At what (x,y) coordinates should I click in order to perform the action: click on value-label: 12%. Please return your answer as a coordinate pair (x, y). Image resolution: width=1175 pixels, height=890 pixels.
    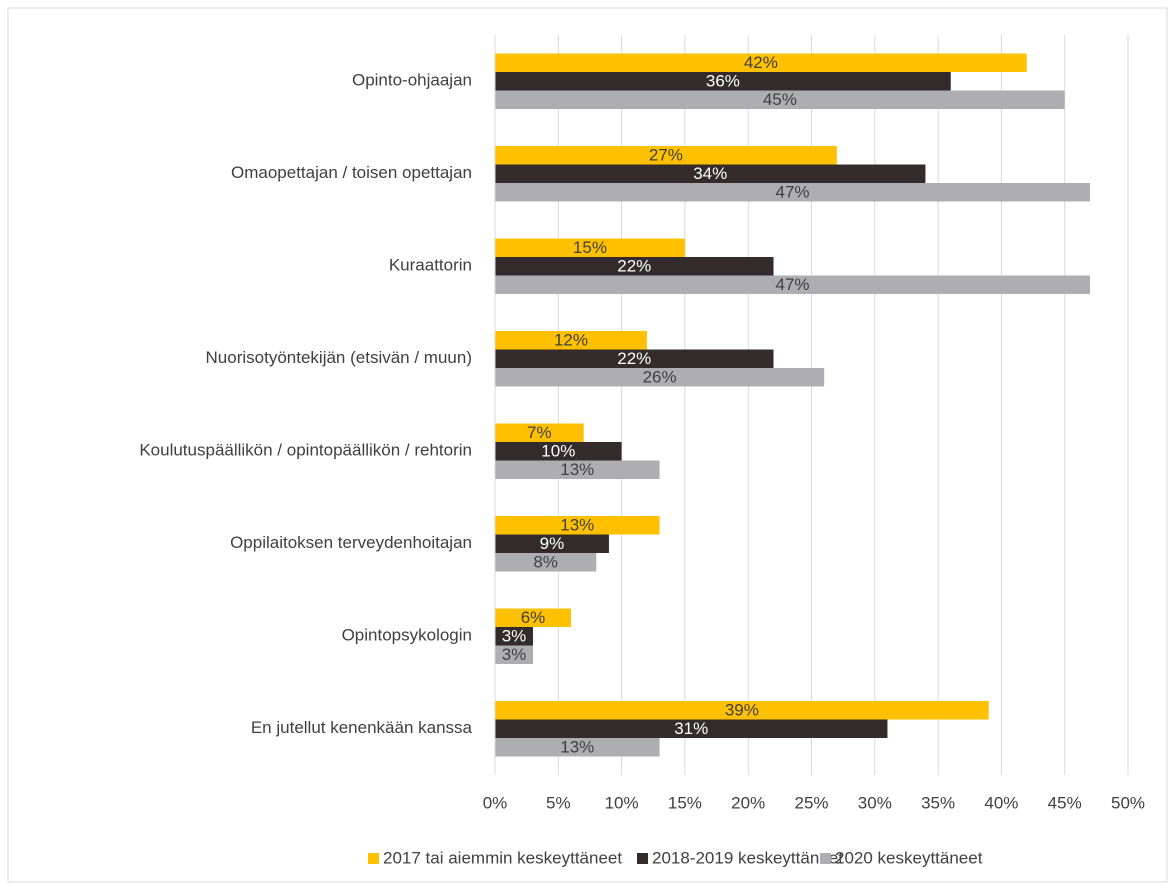
    Looking at the image, I should click on (571, 340).